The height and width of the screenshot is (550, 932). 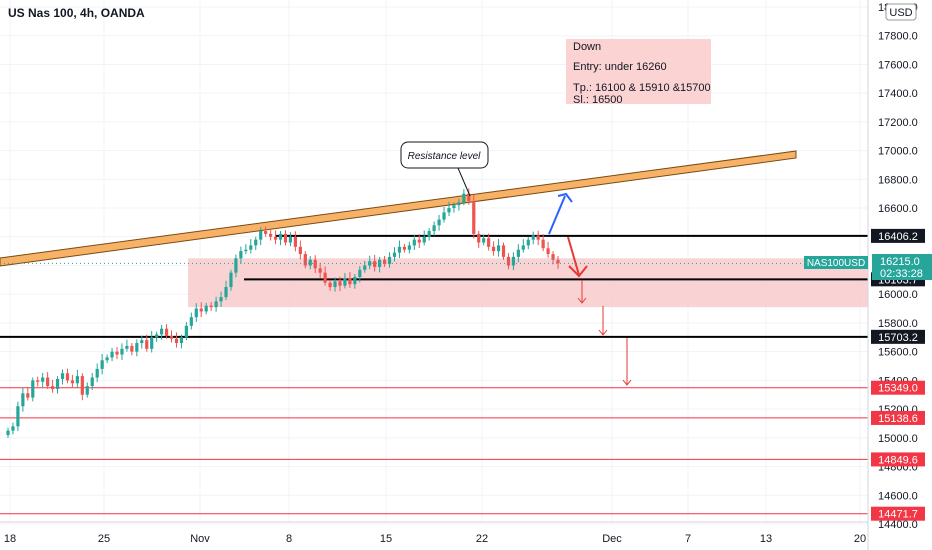 I want to click on price-tick: 14400.0, so click(x=898, y=525).